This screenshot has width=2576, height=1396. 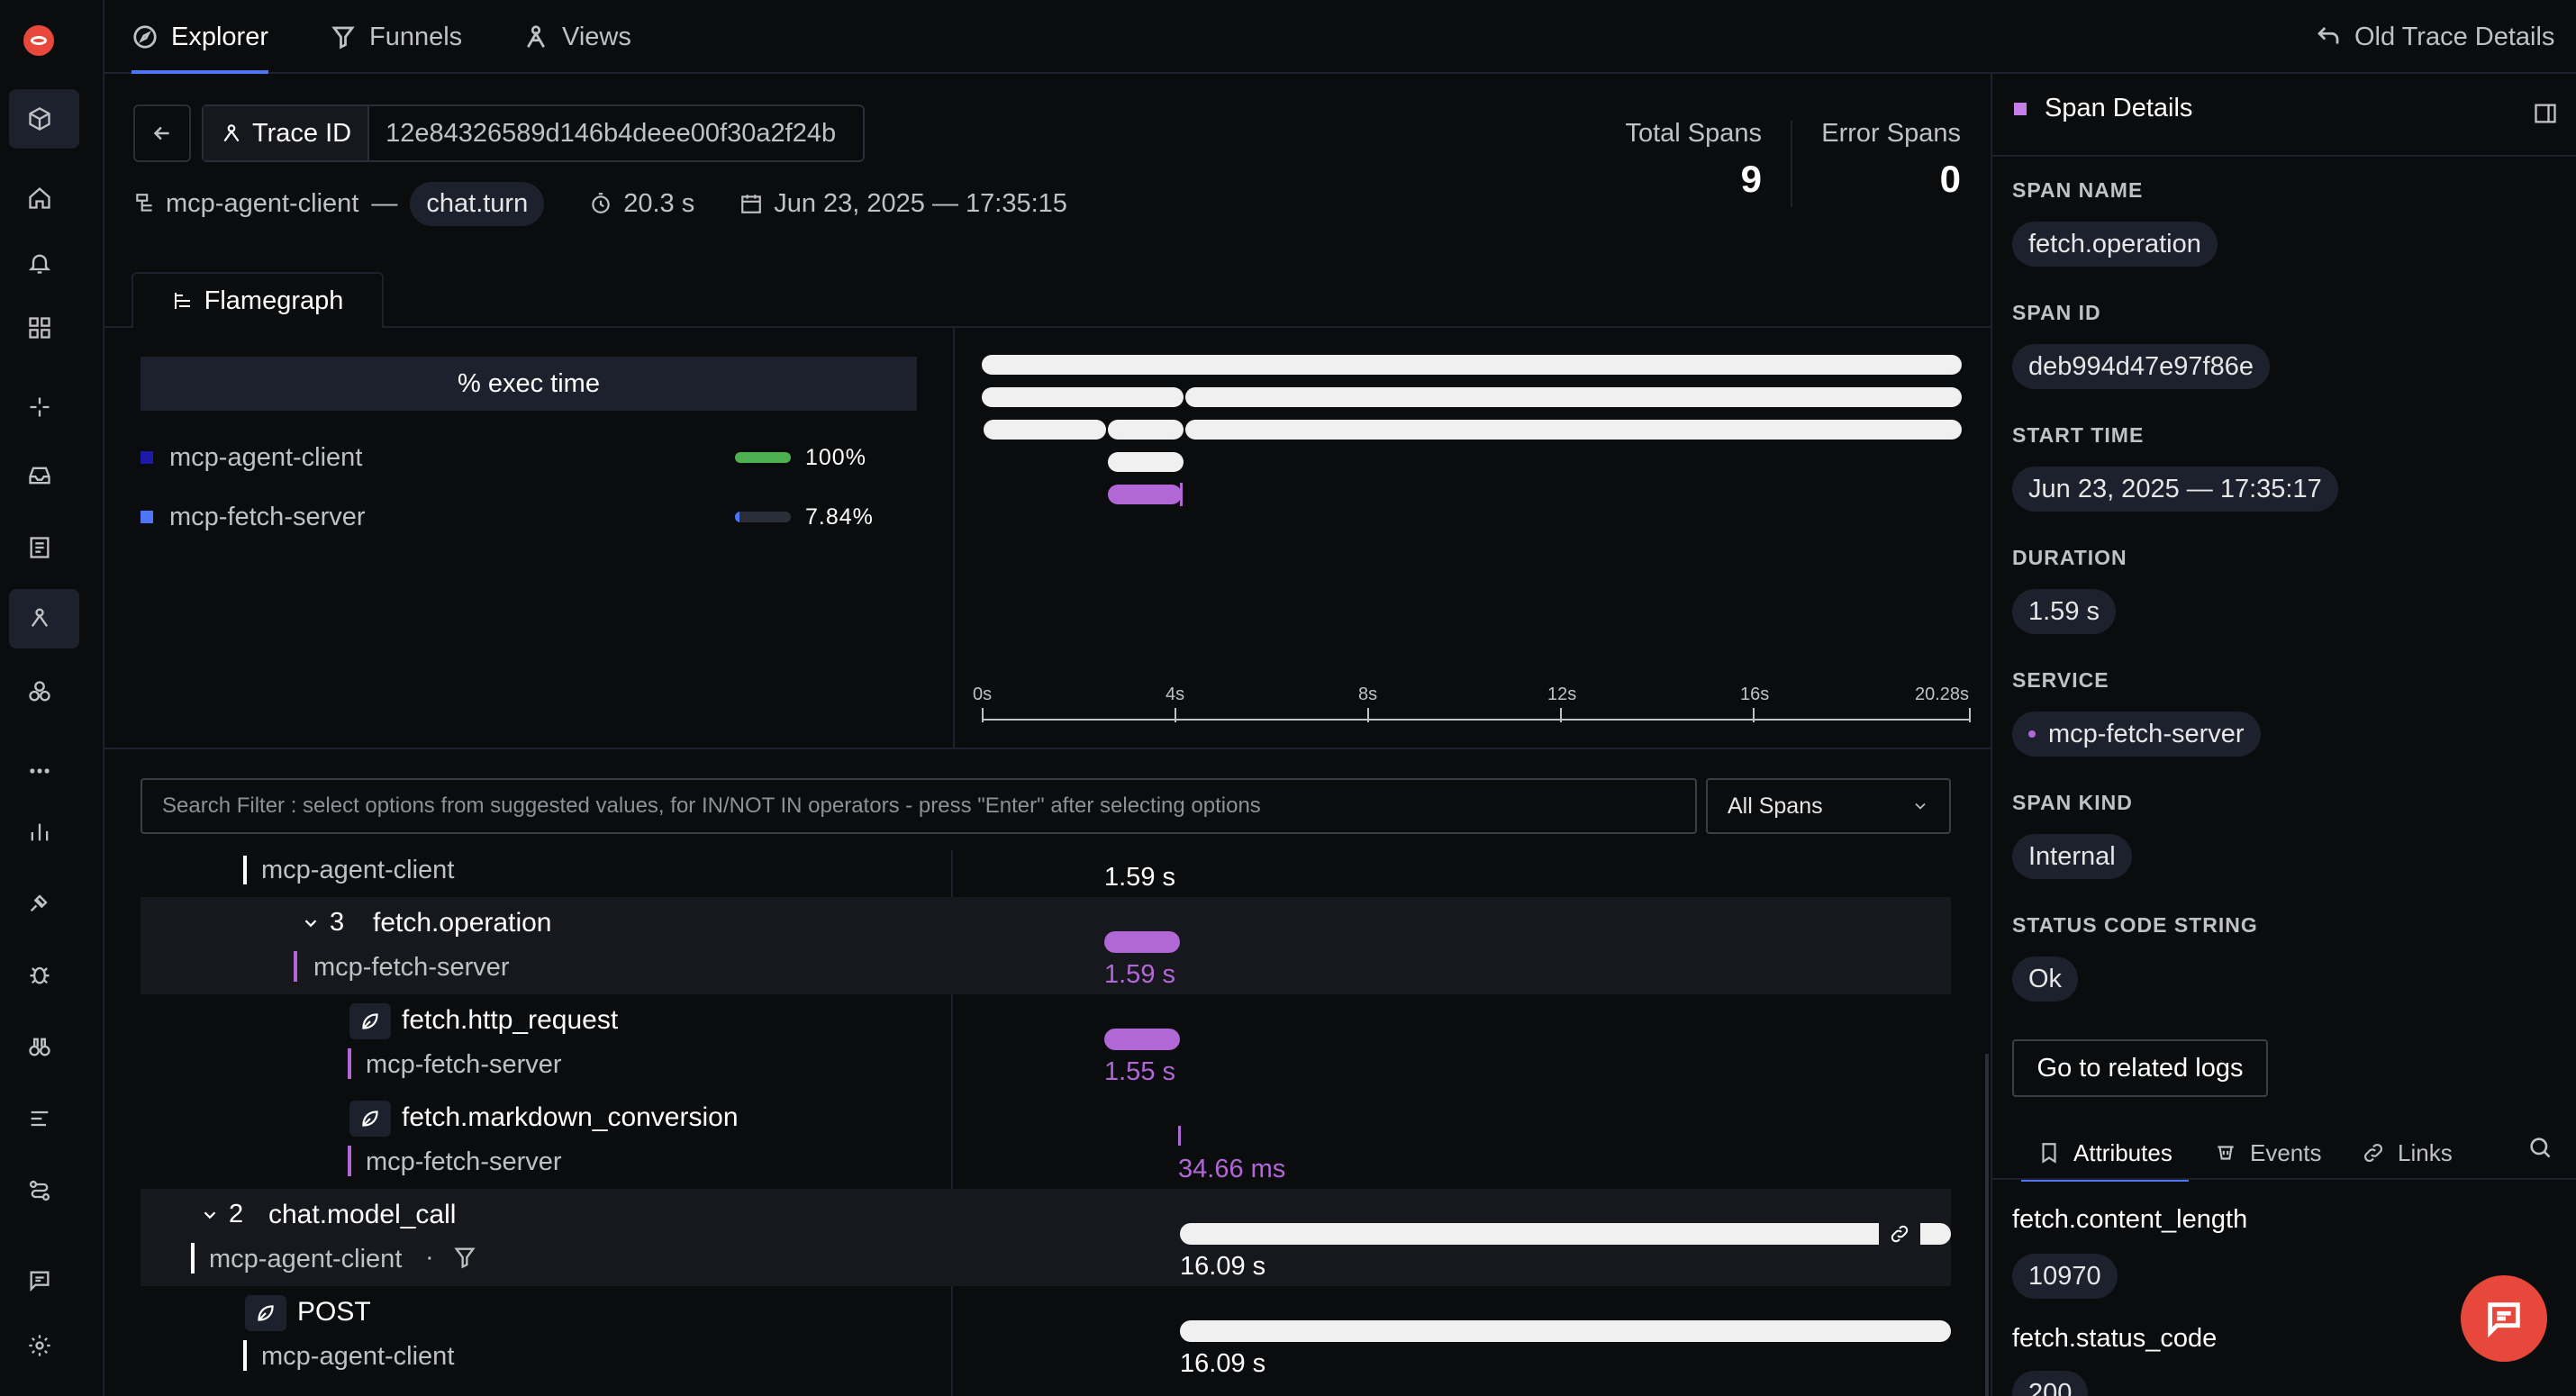 What do you see at coordinates (1900, 1234) in the screenshot?
I see `copy-link-button` at bounding box center [1900, 1234].